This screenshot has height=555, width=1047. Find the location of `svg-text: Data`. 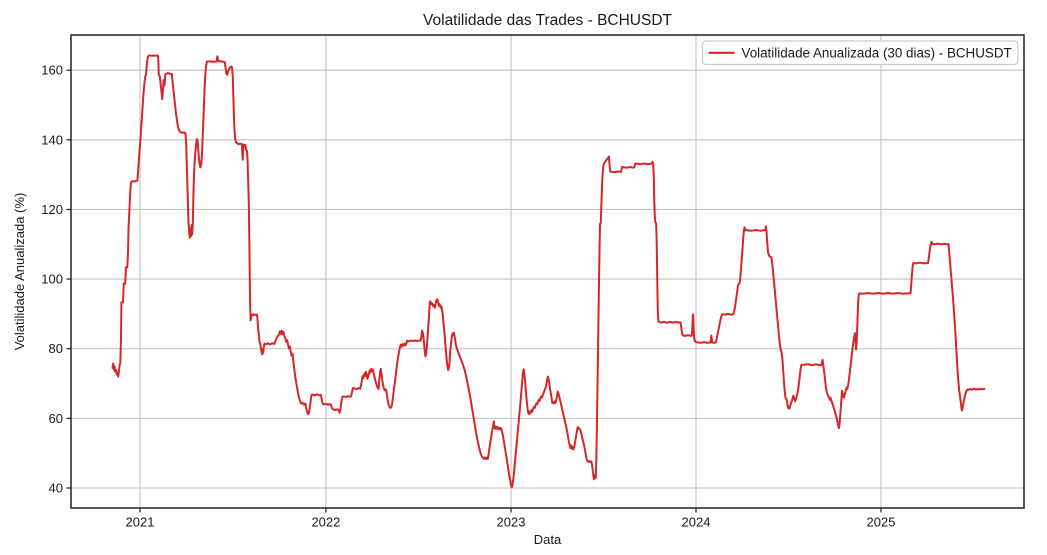

svg-text: Data is located at coordinates (548, 539).